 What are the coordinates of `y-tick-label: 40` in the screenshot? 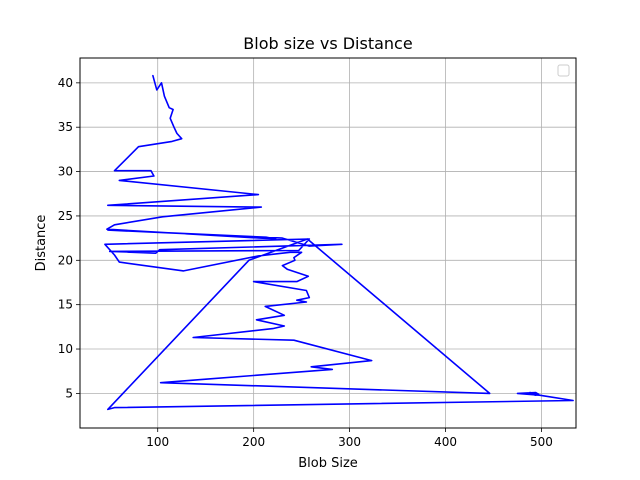 It's located at (65, 83).